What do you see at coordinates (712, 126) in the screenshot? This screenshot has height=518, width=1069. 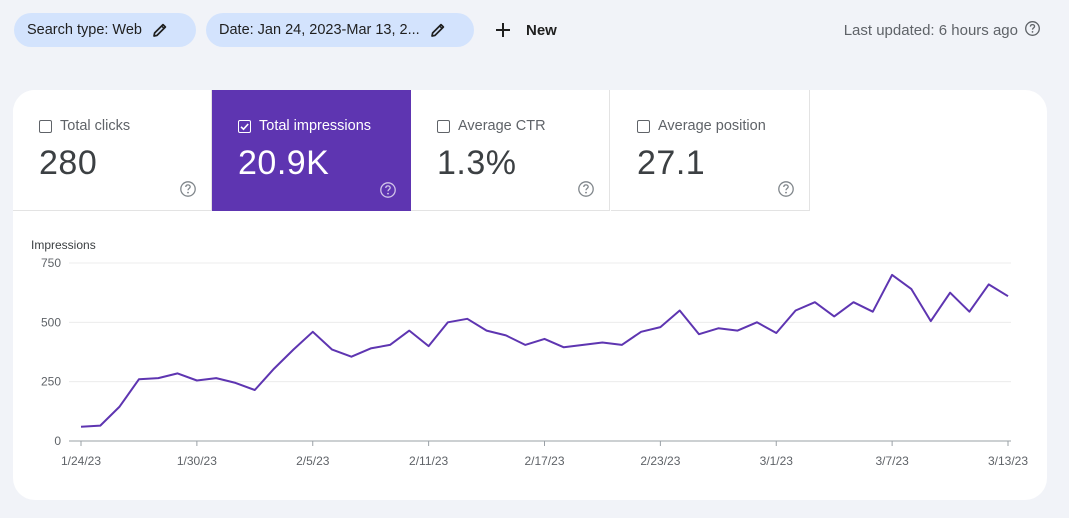 I see `metric-label: Average position` at bounding box center [712, 126].